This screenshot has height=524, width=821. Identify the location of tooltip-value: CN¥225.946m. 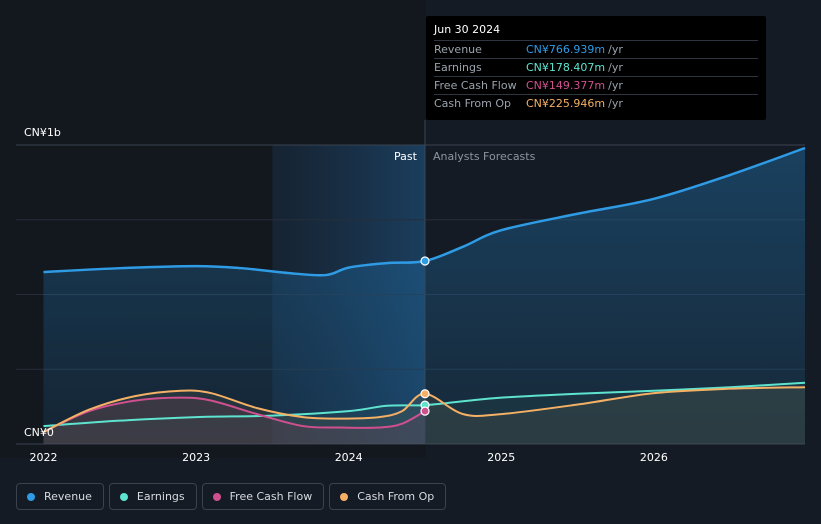
(566, 103).